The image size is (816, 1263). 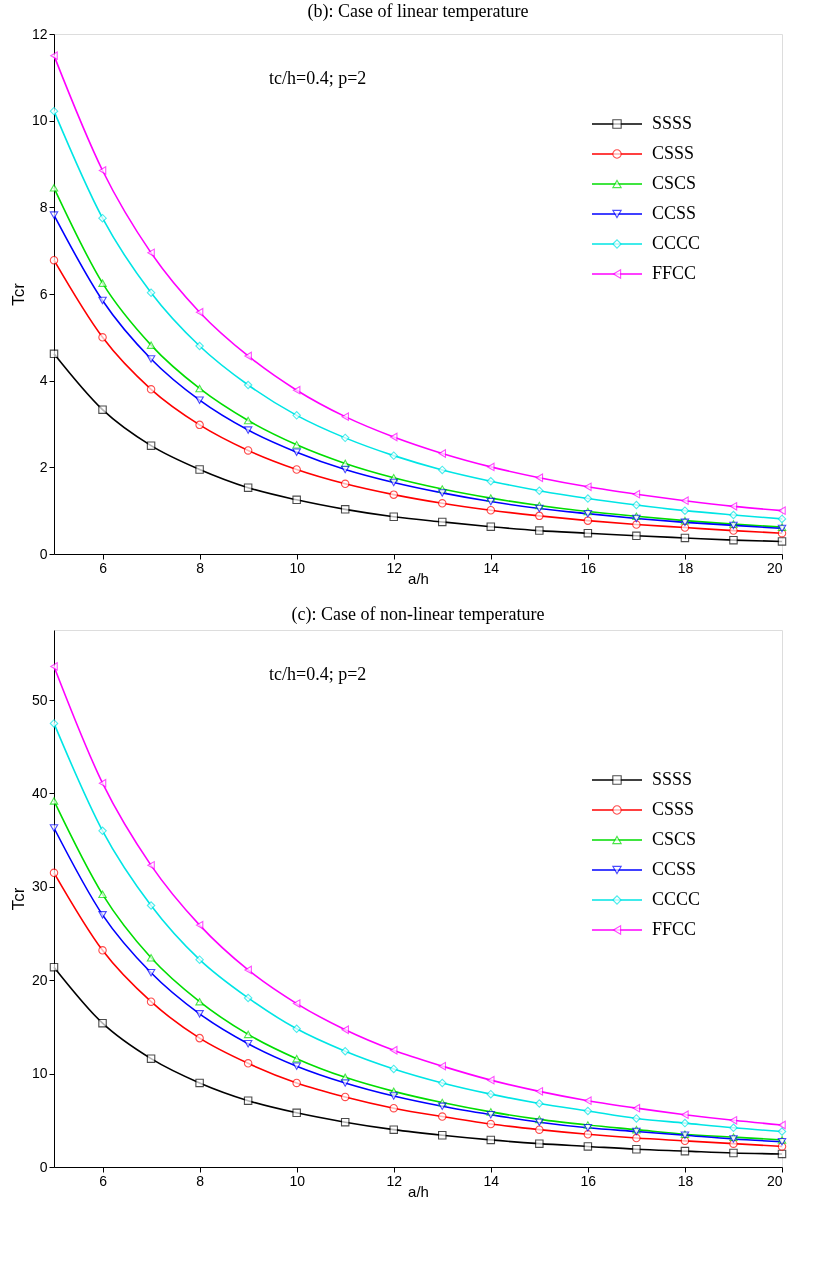 What do you see at coordinates (418, 11) in the screenshot?
I see `chart-title: (b): Case of linear temperature` at bounding box center [418, 11].